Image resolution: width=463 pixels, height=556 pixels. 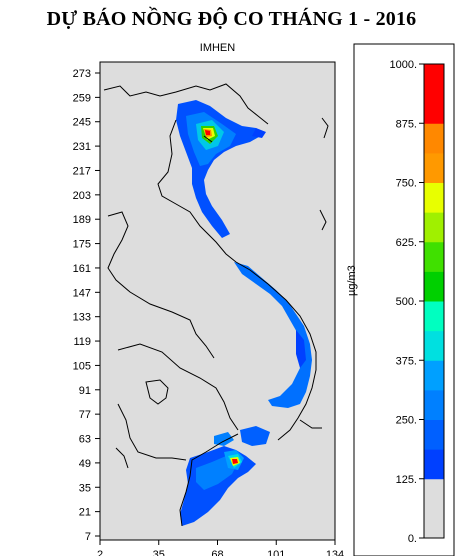 What do you see at coordinates (352, 280) in the screenshot?
I see `colorbar-unit-label: µg/m3` at bounding box center [352, 280].